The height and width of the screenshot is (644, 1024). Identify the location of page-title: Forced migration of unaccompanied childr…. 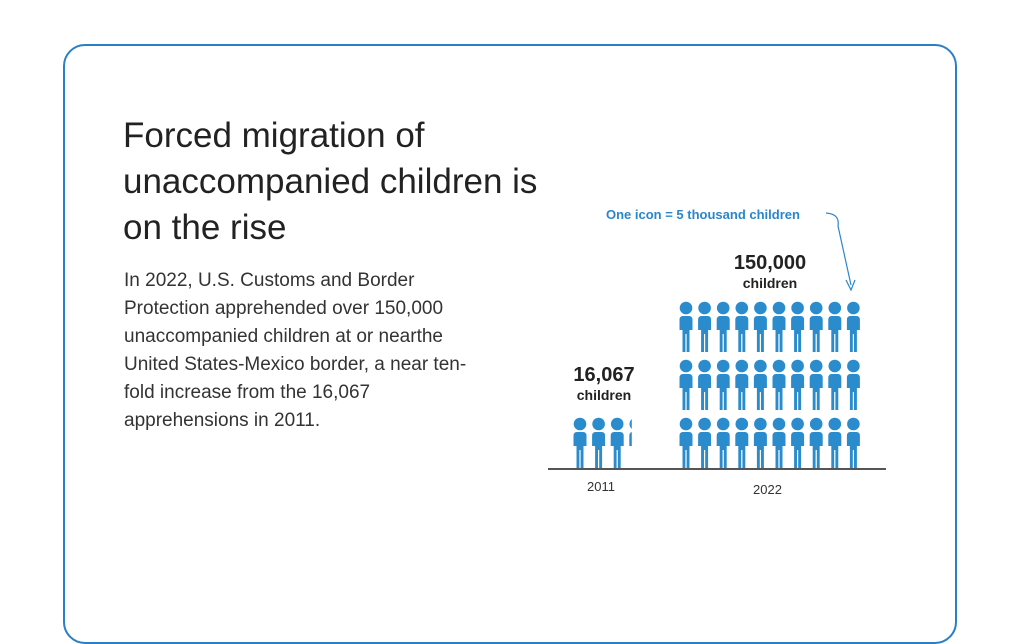
(330, 181).